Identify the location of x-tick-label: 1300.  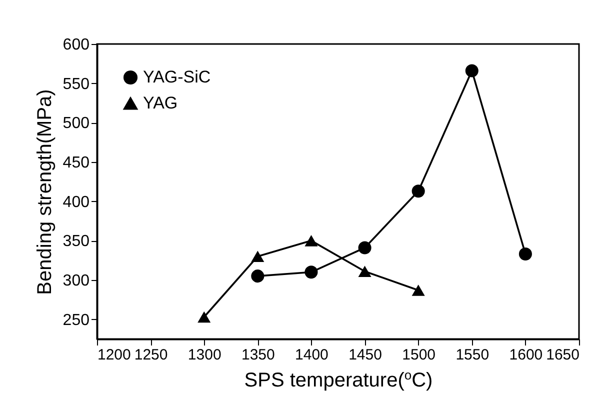
(205, 355).